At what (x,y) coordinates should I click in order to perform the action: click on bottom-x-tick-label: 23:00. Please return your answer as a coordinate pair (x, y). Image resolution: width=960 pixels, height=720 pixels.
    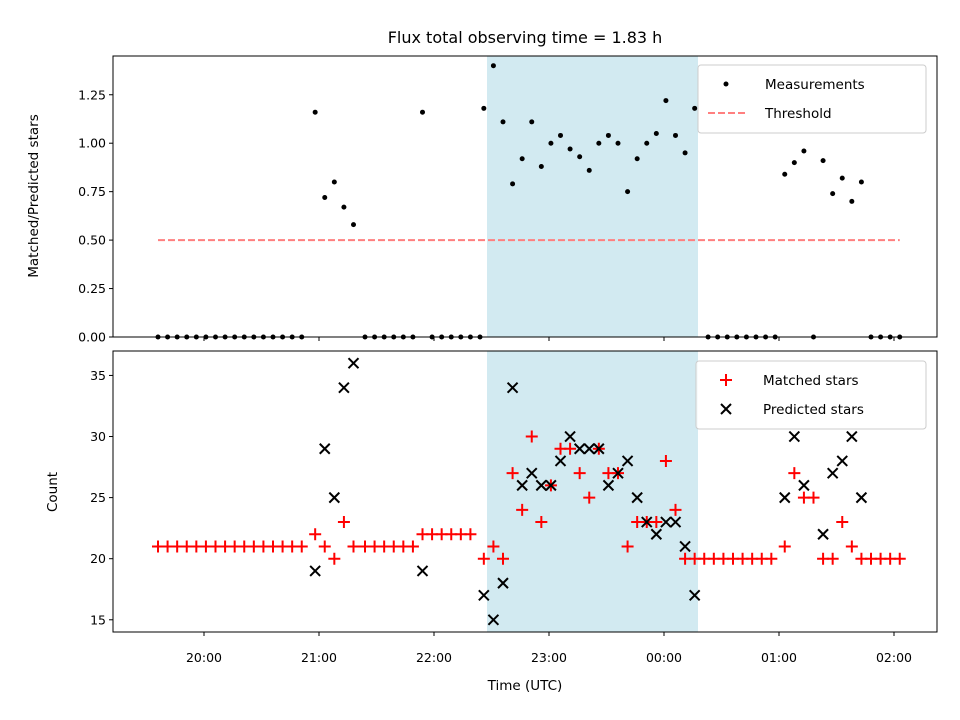
    Looking at the image, I should click on (549, 657).